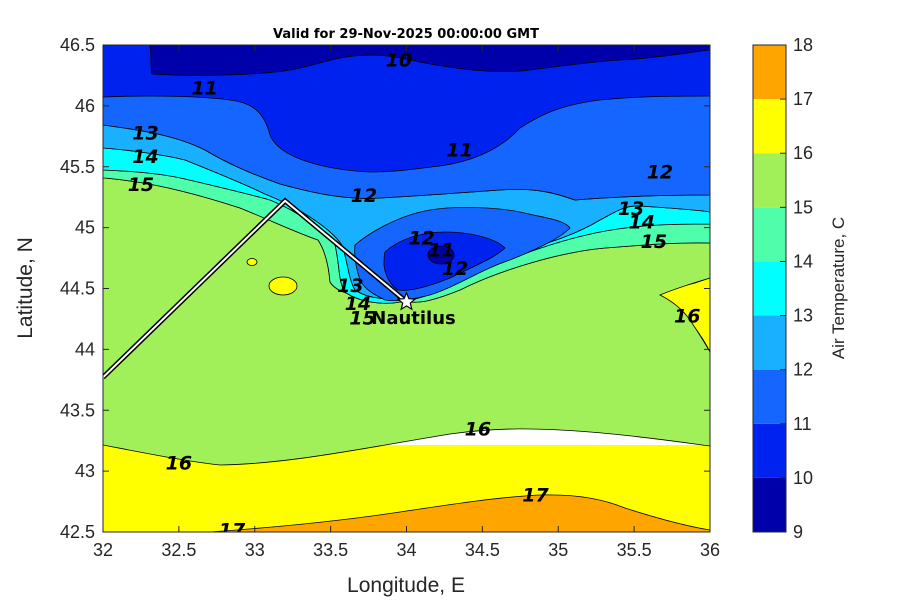 The image size is (900, 600). Describe the element at coordinates (103, 550) in the screenshot. I see `x-tick-label: 32` at that location.